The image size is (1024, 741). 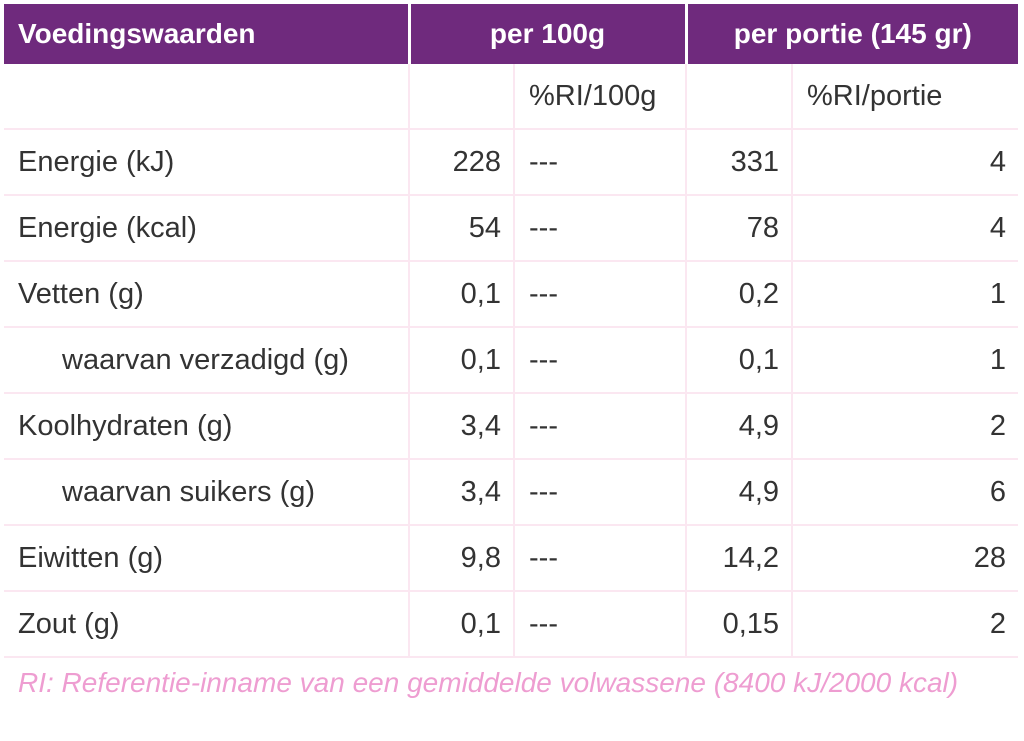 I want to click on row-label: Eiwitten (g), so click(x=207, y=558).